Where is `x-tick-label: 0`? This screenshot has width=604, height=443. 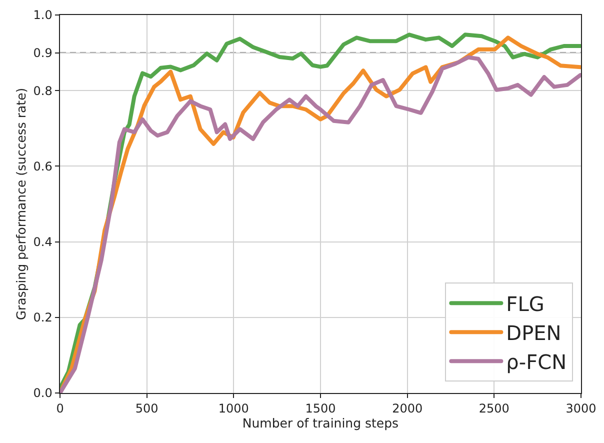
x-tick-label: 0 is located at coordinates (60, 409).